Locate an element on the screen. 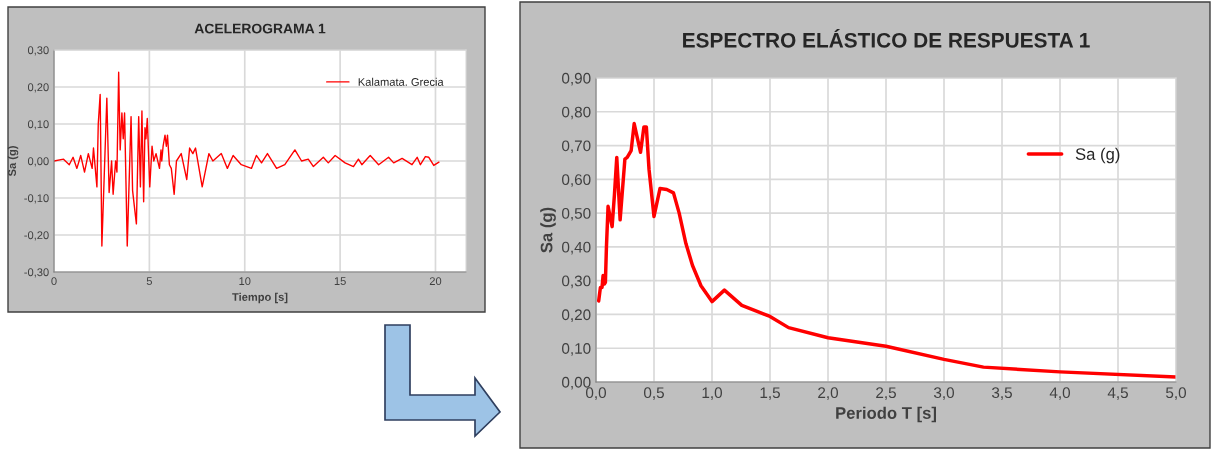  x-axis-title: Tiempo [s] is located at coordinates (260, 298).